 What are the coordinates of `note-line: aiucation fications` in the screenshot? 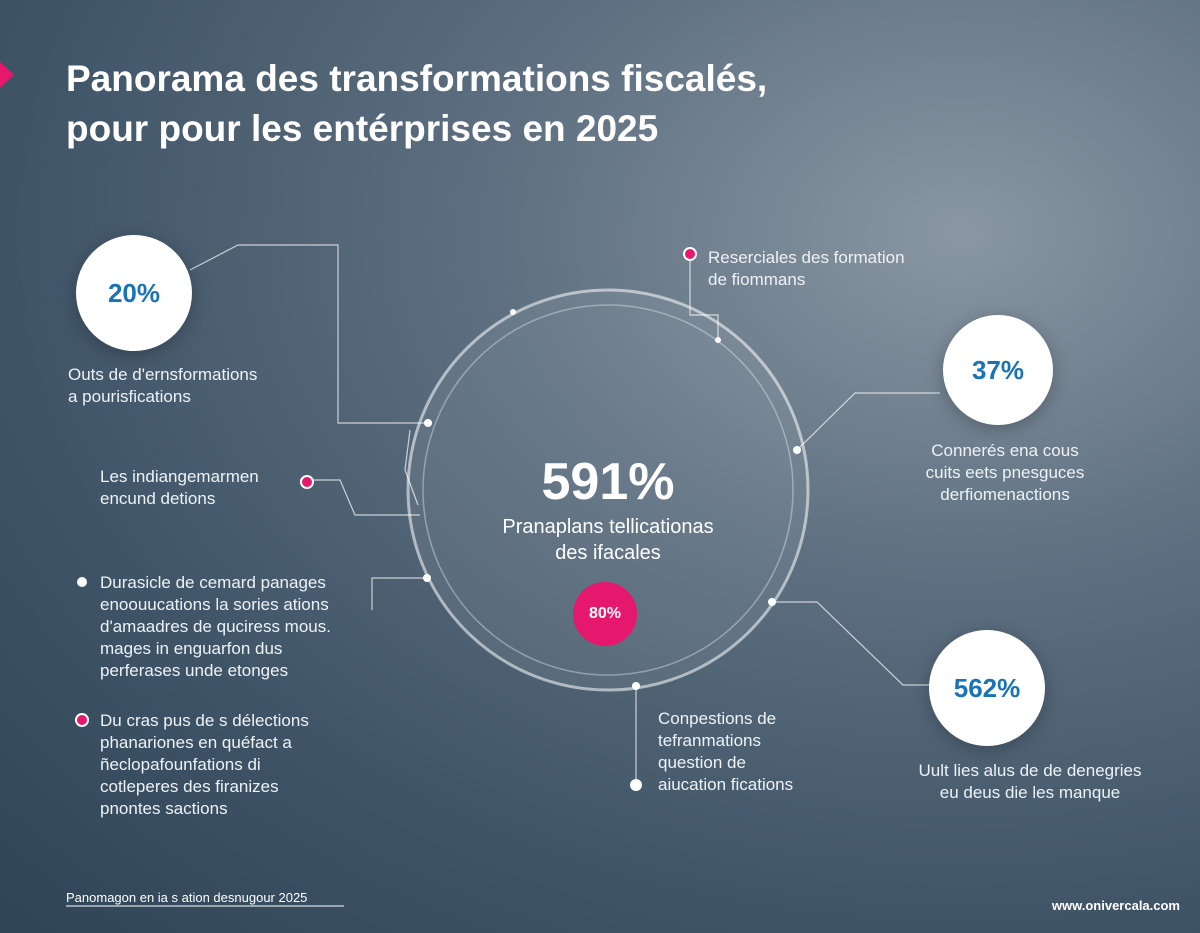 It's located at (726, 784).